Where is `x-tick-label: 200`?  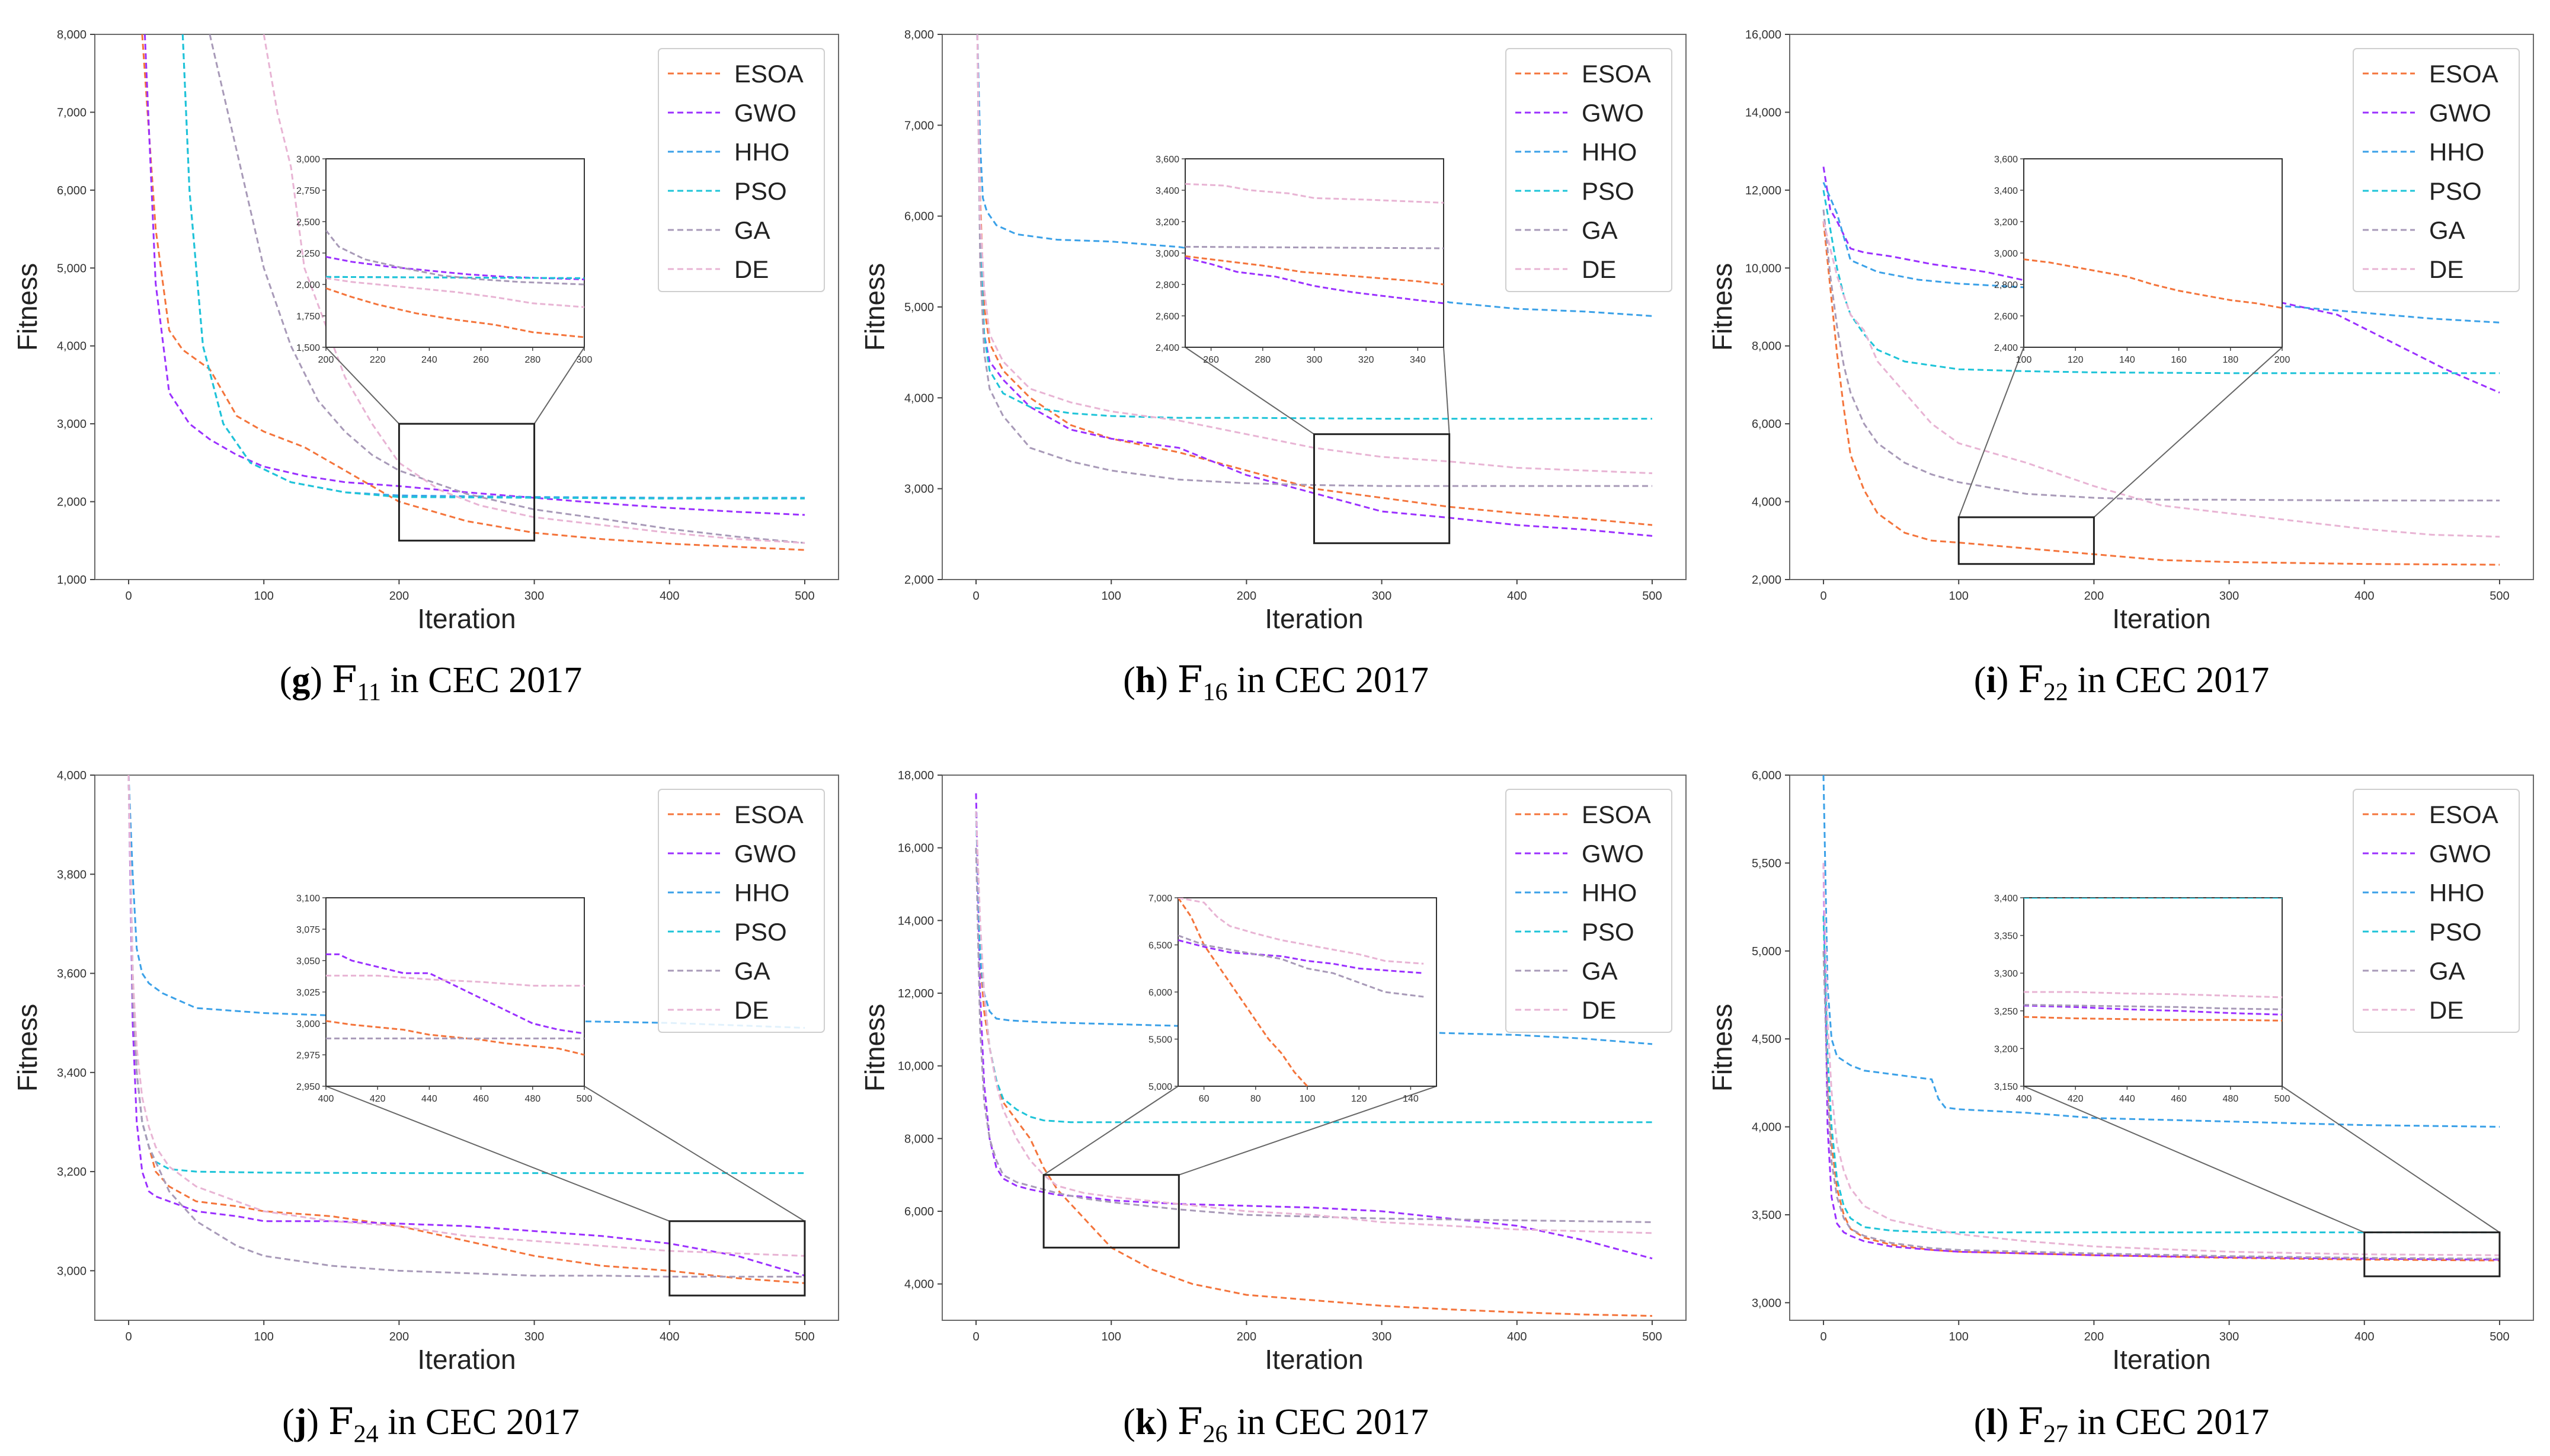 x-tick-label: 200 is located at coordinates (399, 596).